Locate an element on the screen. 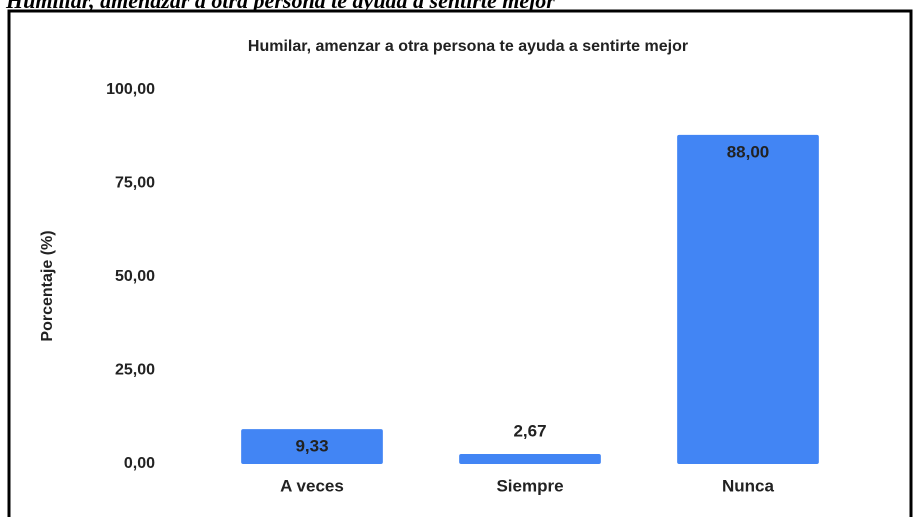 This screenshot has height=517, width=913. y-tick-label: 25,00 is located at coordinates (135, 370).